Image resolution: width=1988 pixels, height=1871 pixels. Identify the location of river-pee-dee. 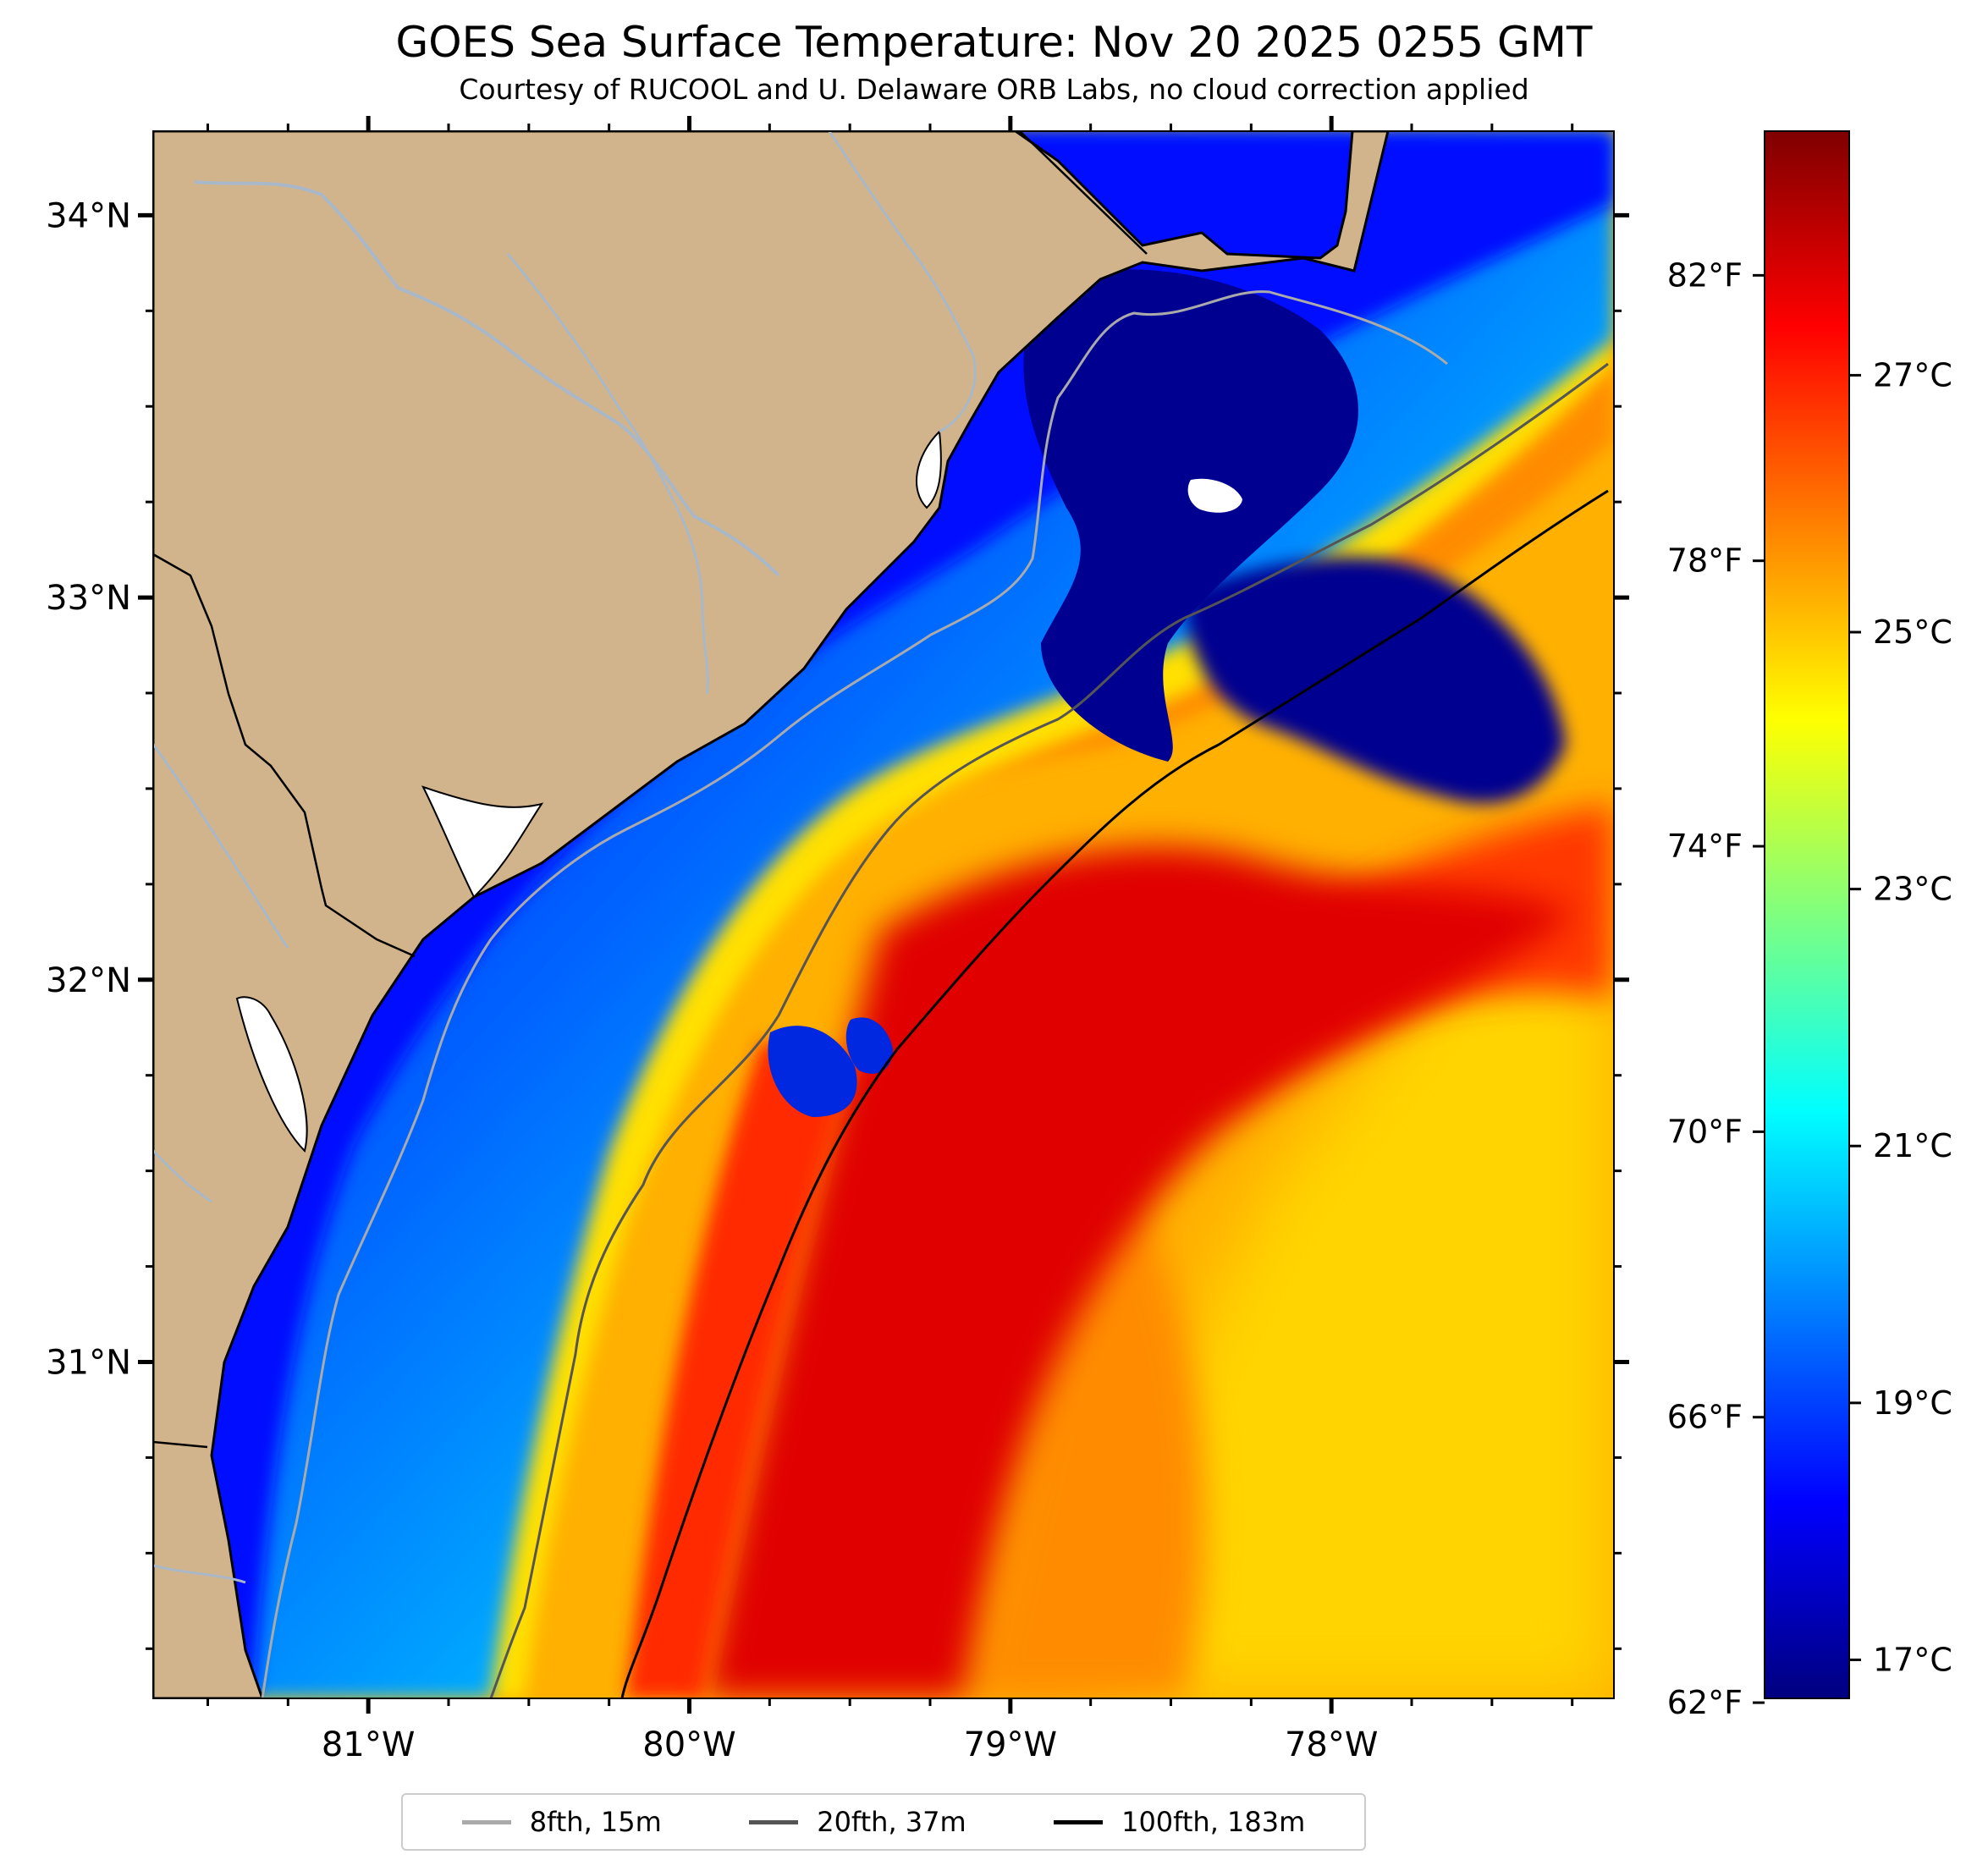
(487, 379).